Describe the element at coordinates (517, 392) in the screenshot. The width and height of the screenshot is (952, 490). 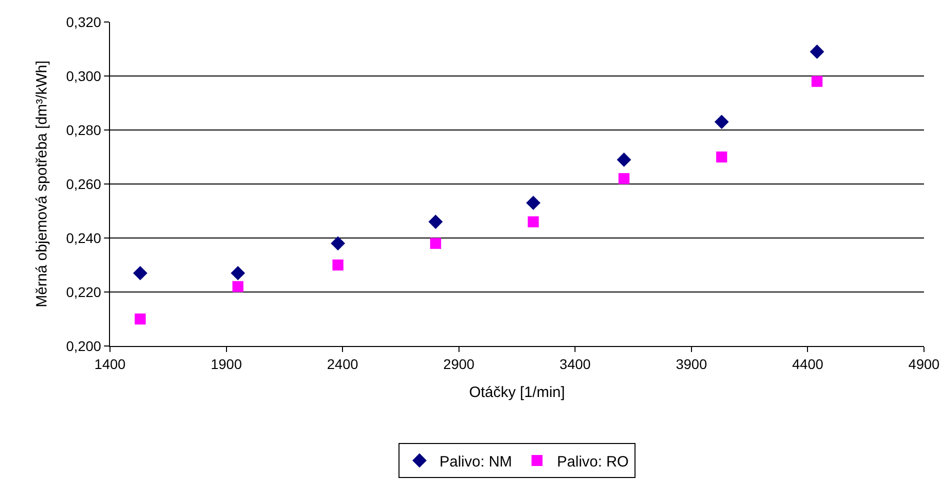
I see `x-axis-title: Otáčky [1/min]` at that location.